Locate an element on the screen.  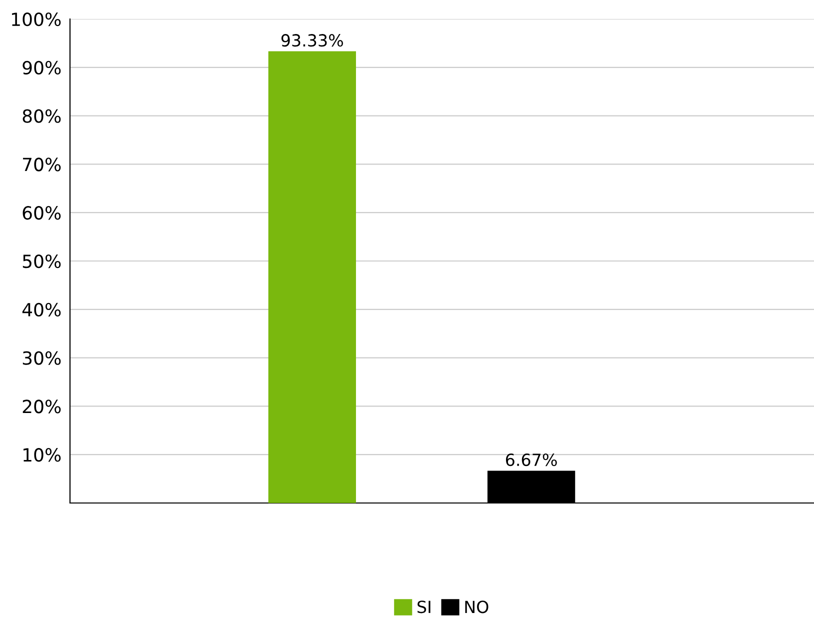
y-tick-label: 100% is located at coordinates (36, 19).